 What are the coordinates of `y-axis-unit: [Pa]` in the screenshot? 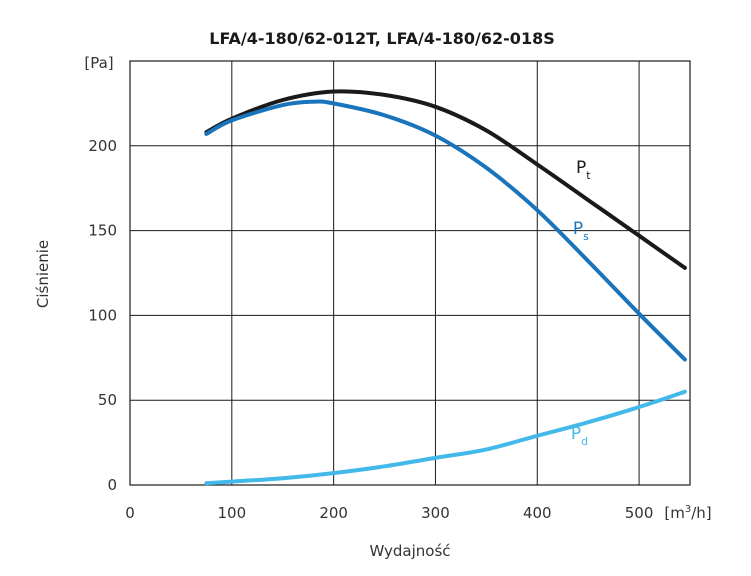 It's located at (98, 63).